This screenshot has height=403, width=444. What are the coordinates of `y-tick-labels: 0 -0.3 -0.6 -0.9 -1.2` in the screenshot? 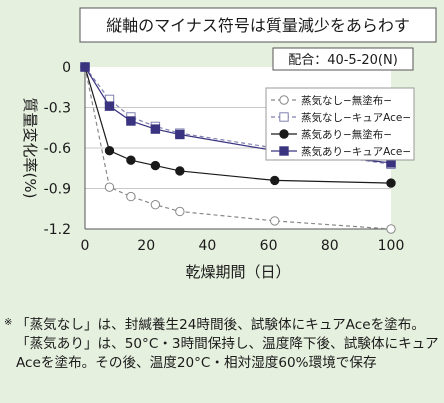 It's located at (57, 149).